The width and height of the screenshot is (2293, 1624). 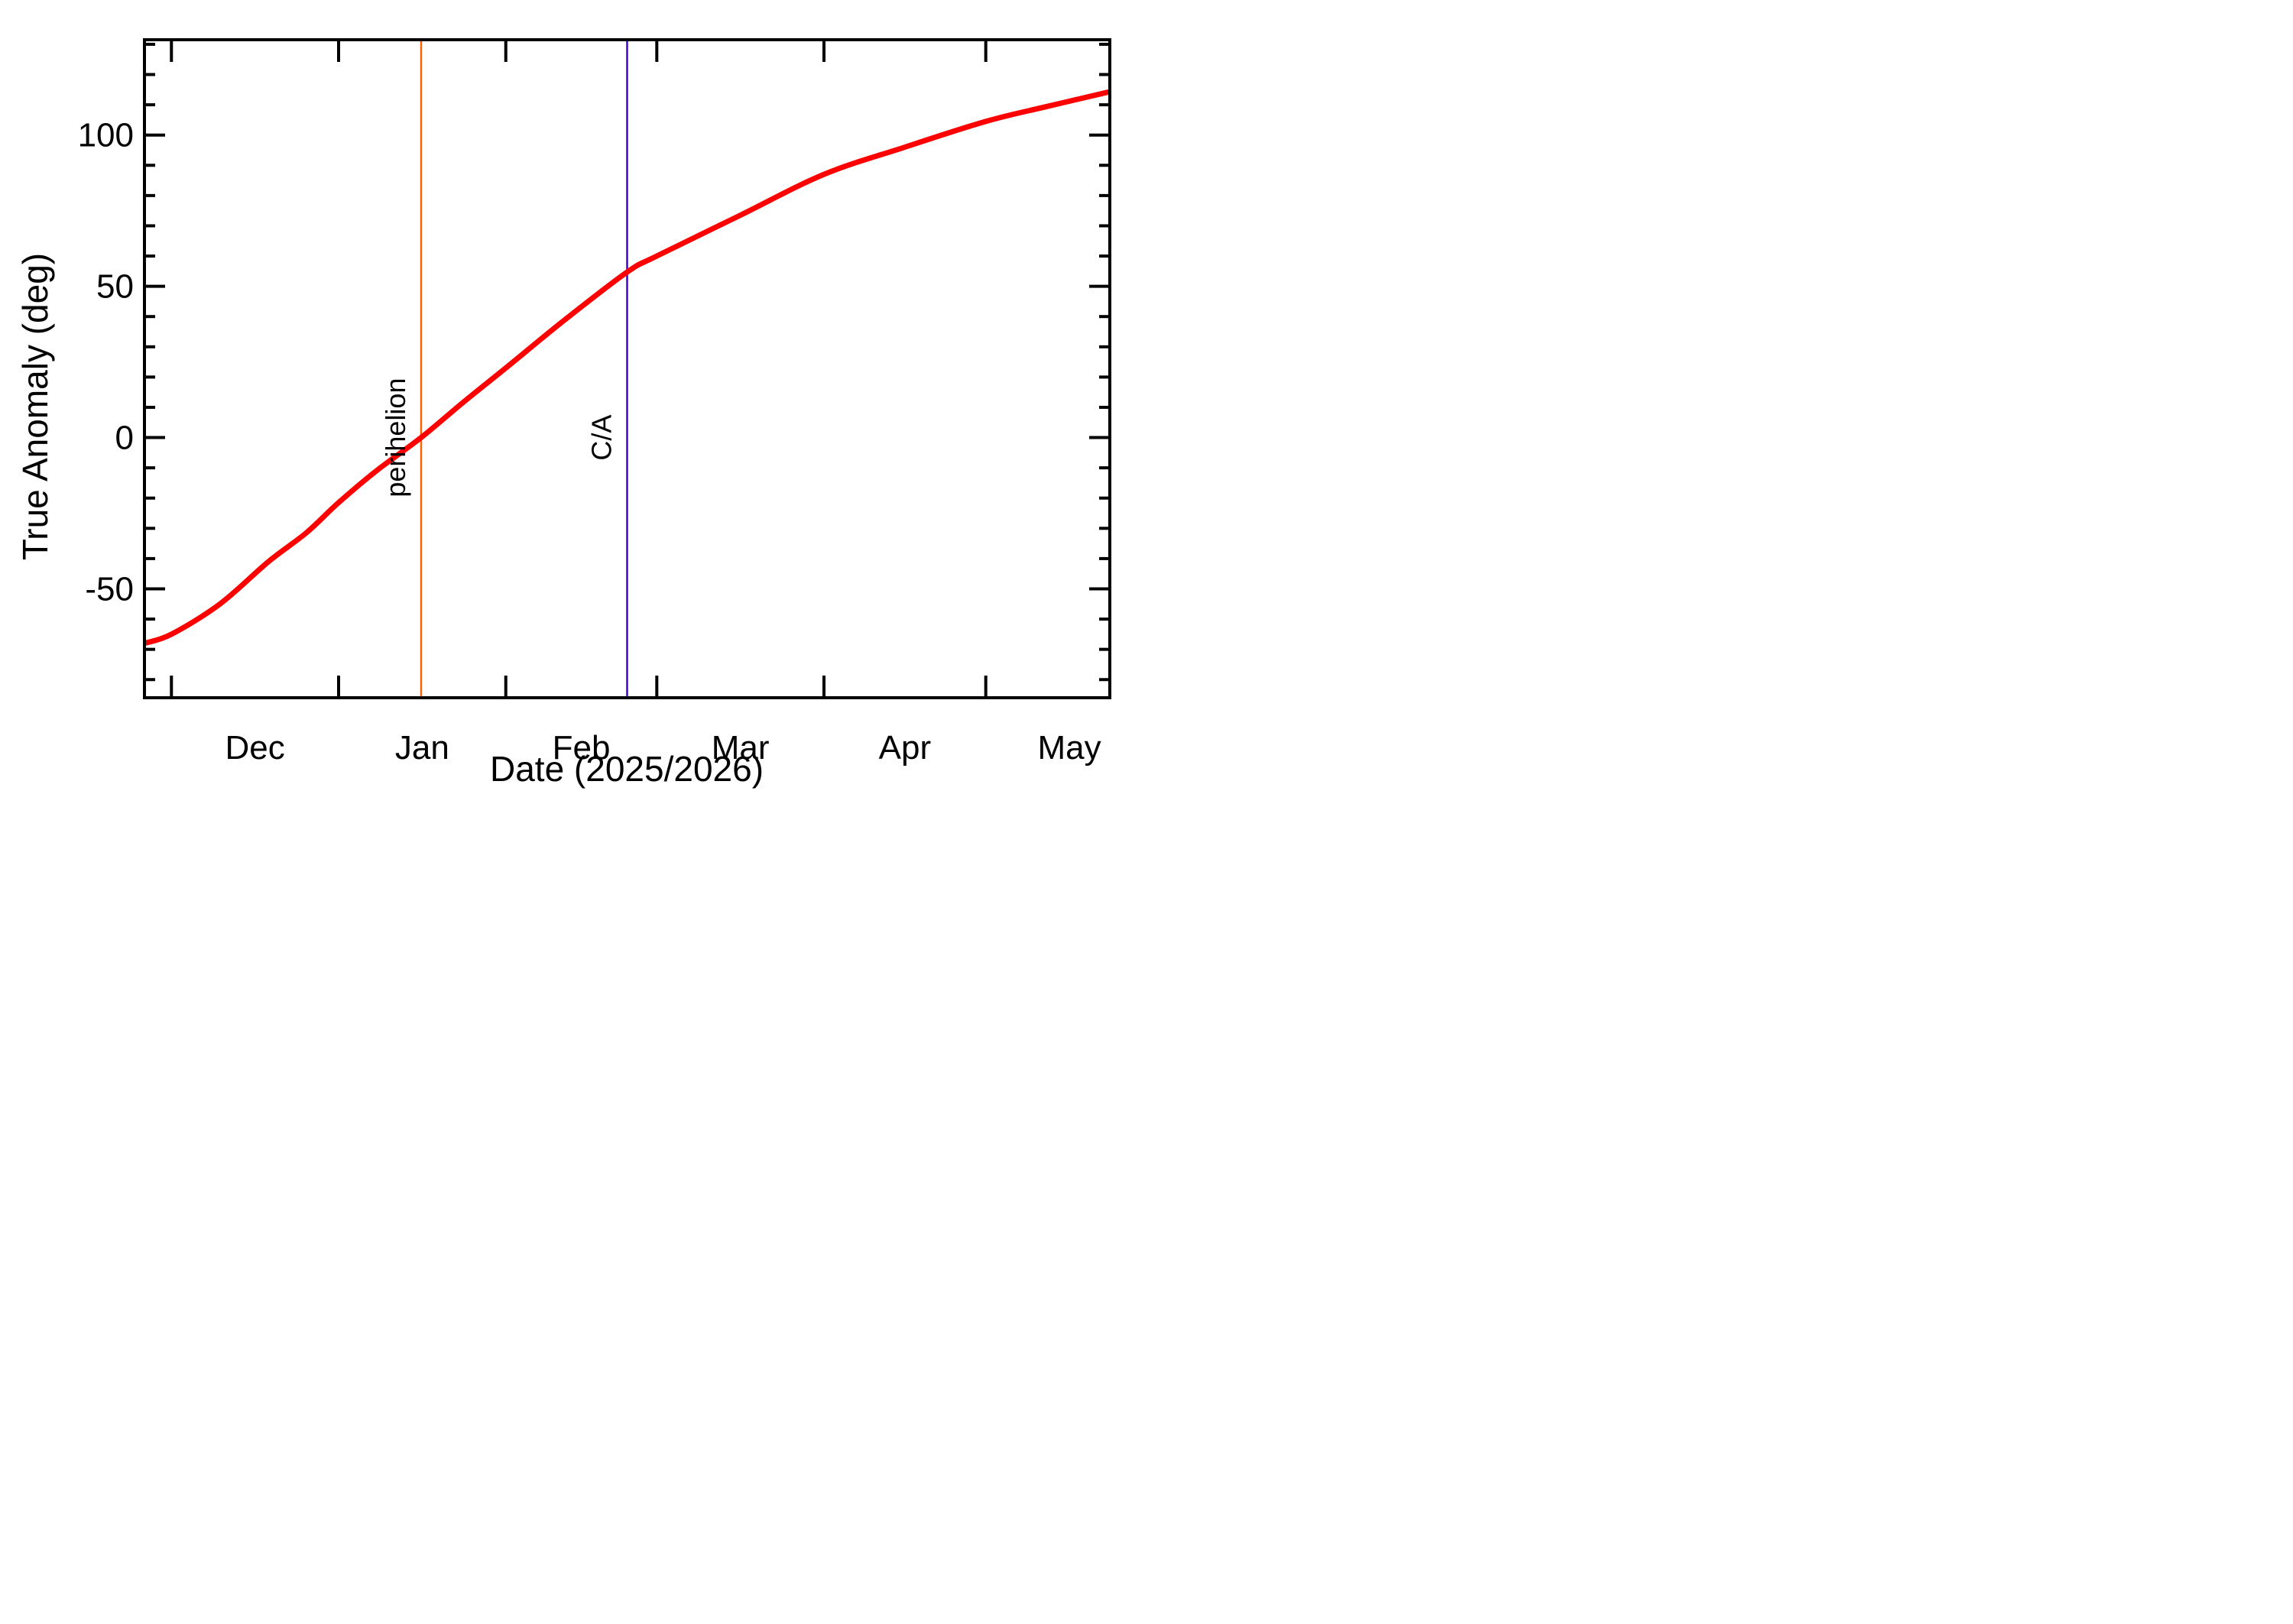 I want to click on x-tick-label-jan: Jan, so click(x=422, y=748).